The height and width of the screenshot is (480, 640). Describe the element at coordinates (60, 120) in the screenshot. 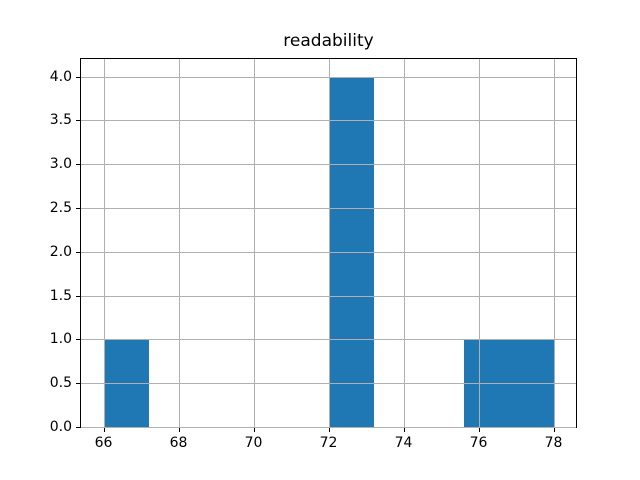

I see `y-tick-label: 3.5` at that location.